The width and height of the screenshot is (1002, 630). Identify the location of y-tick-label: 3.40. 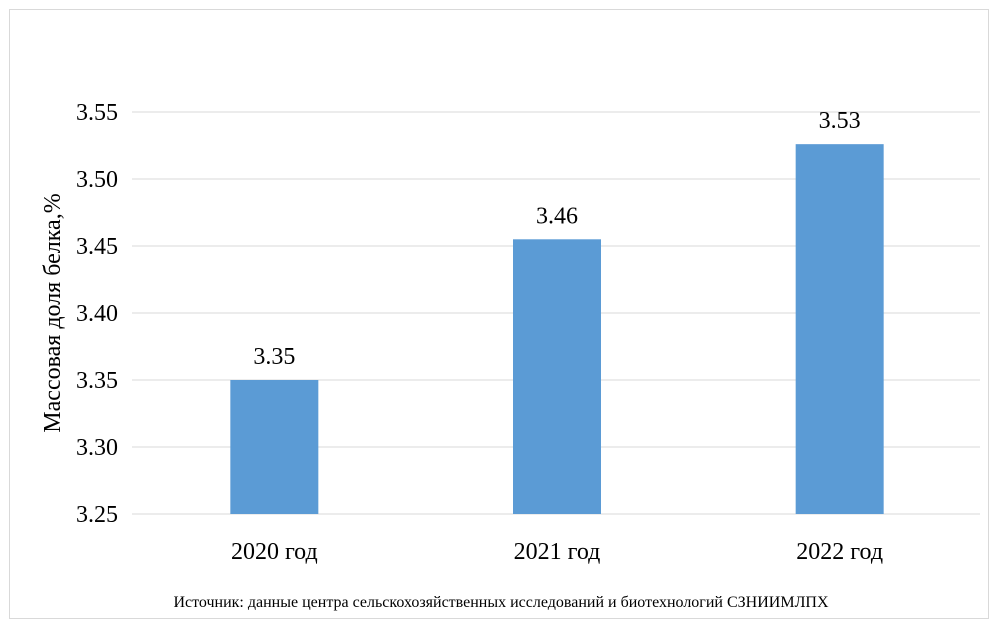
(97, 314).